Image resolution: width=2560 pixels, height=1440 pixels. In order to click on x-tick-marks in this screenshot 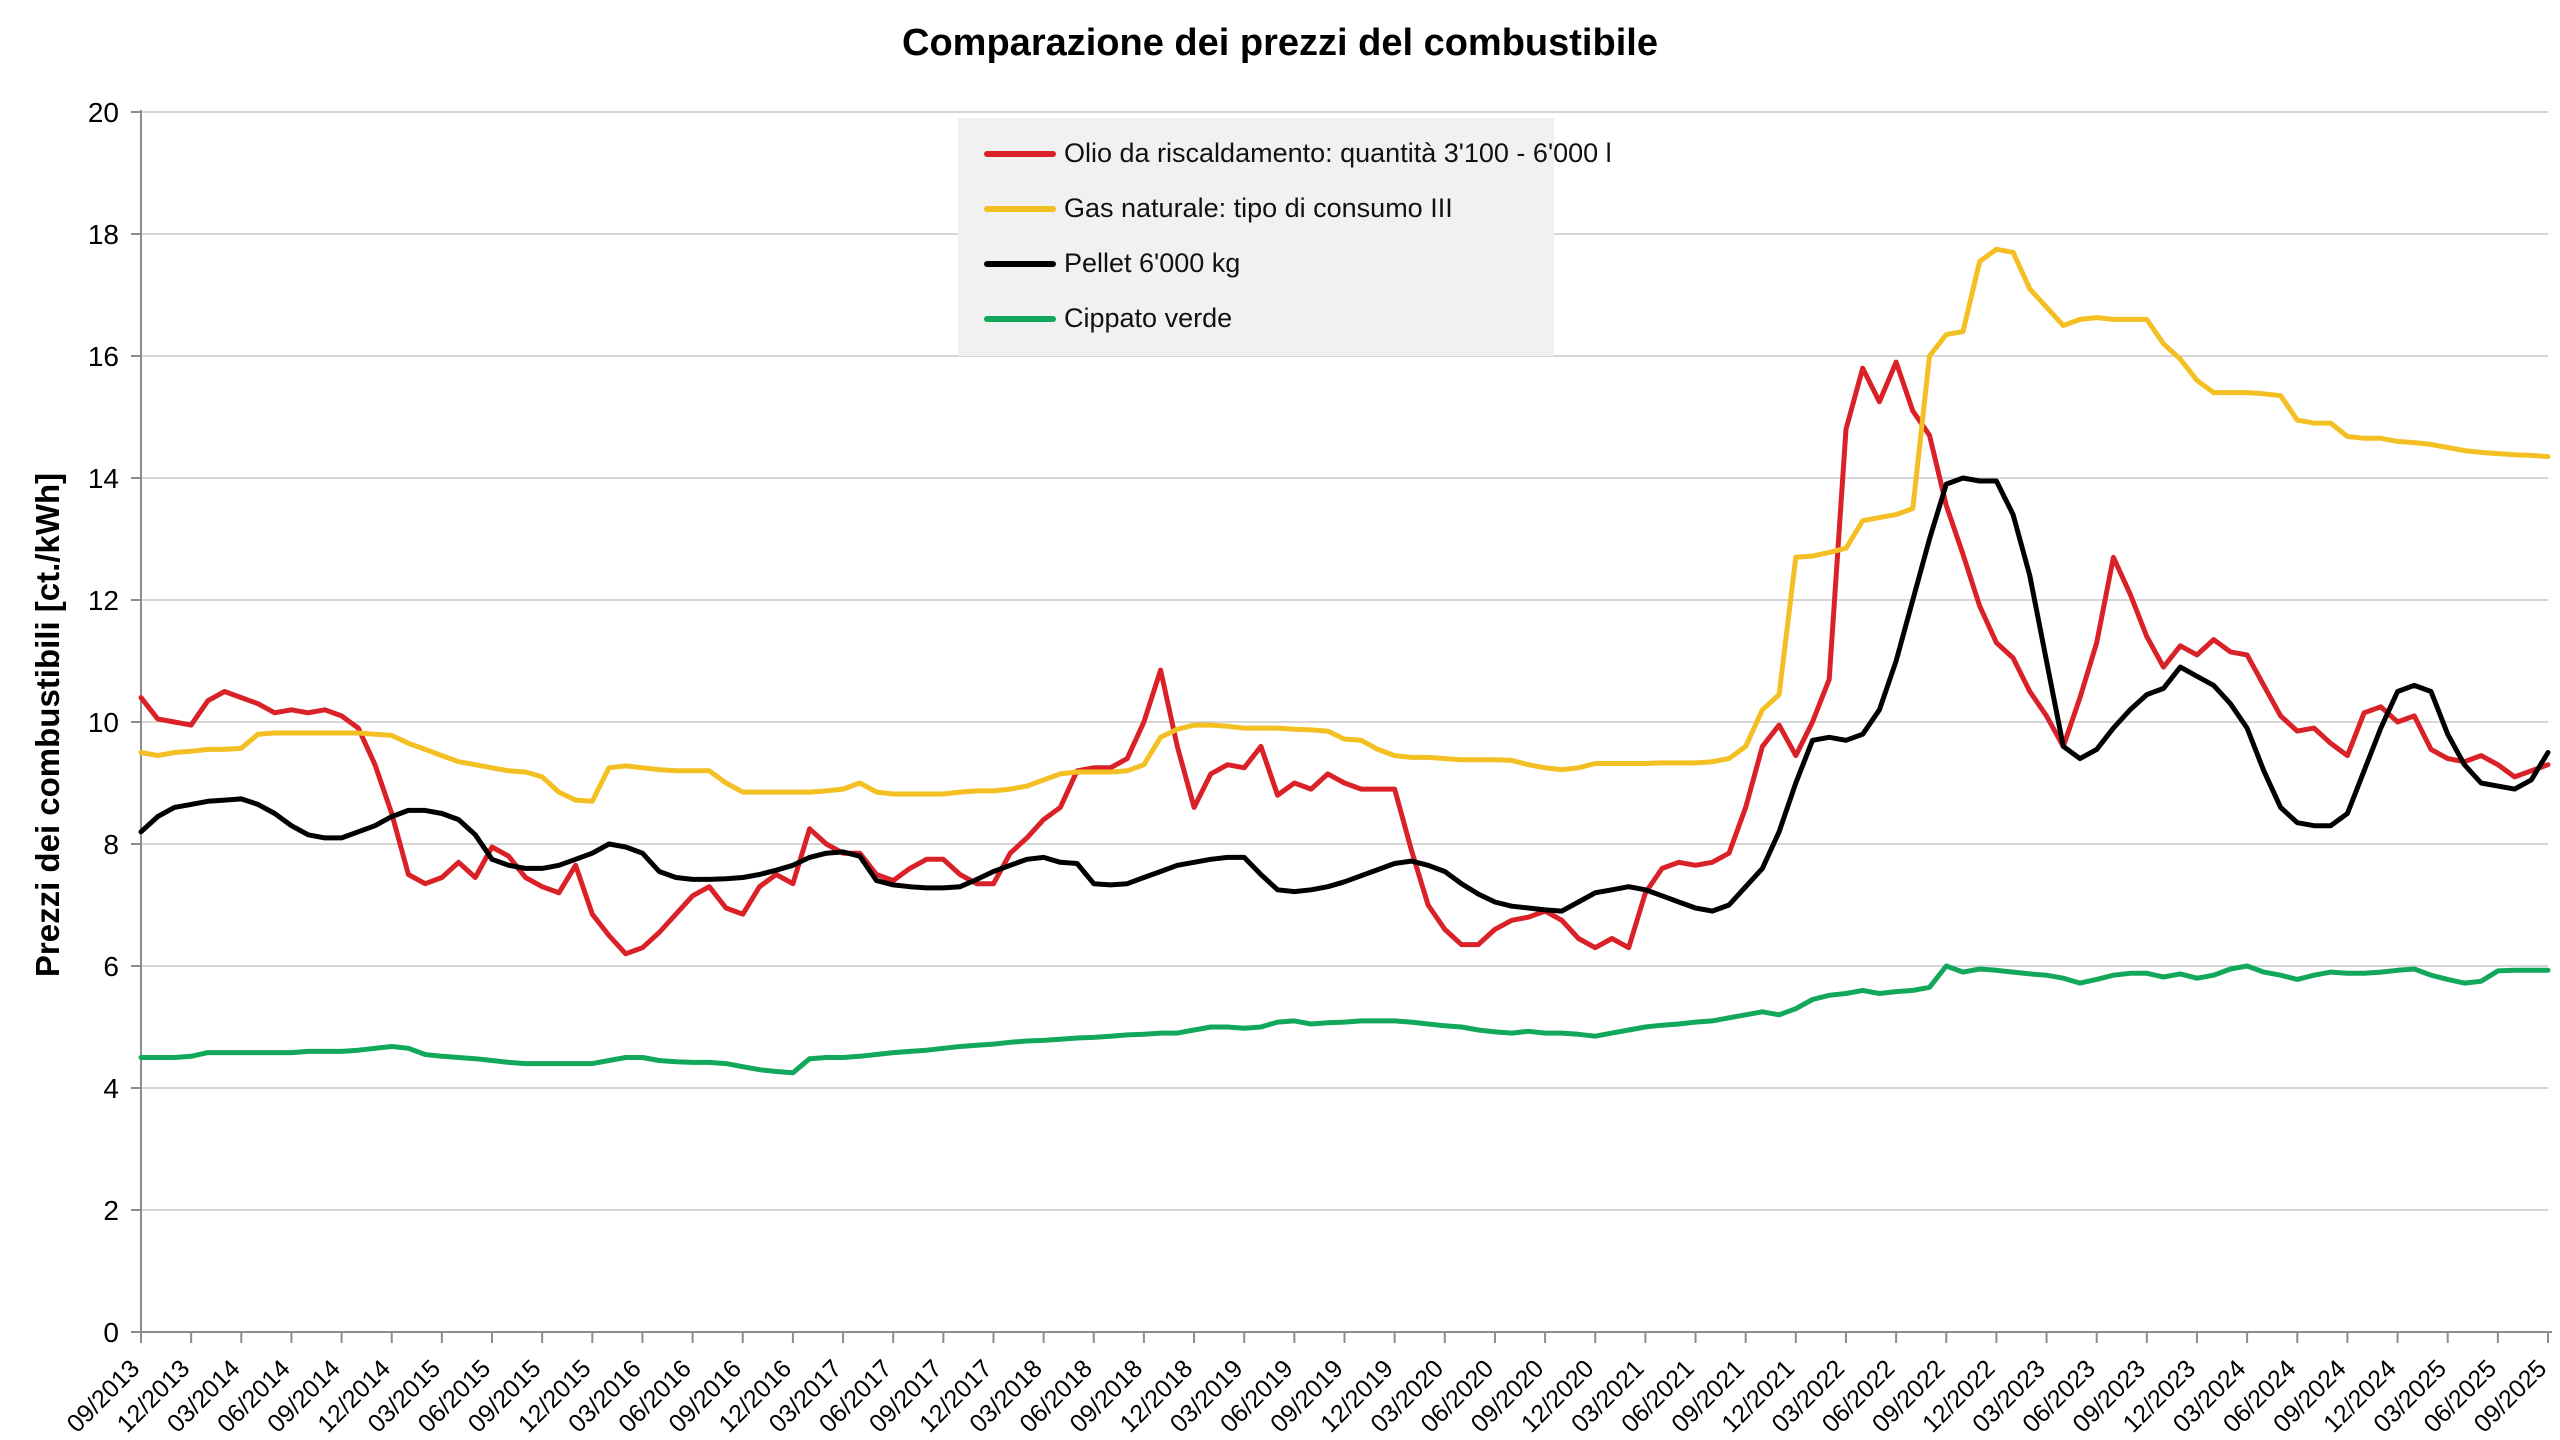, I will do `click(1344, 1337)`.